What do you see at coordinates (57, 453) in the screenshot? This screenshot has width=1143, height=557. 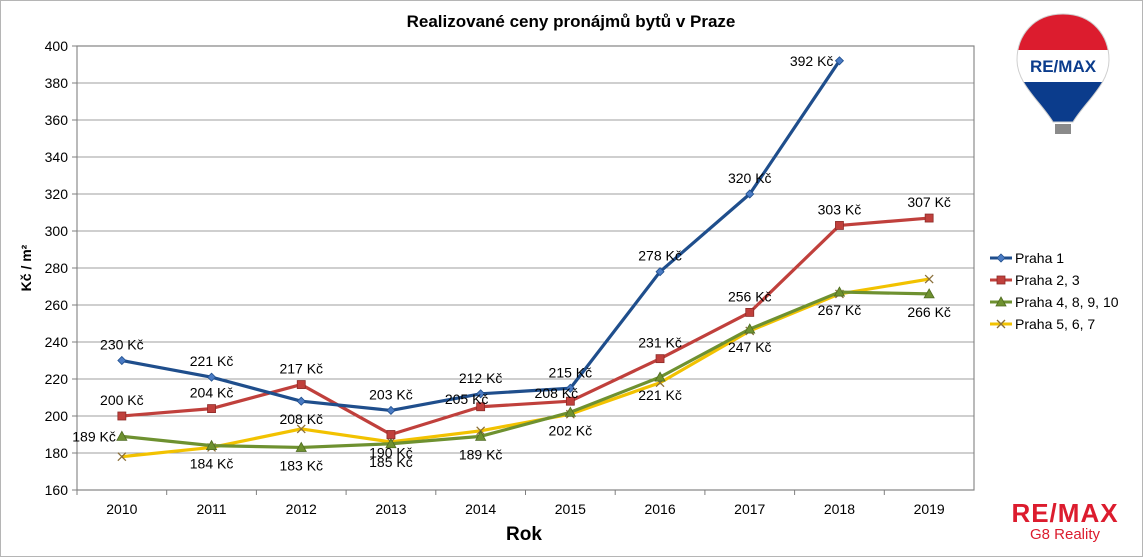 I see `y-tick-label: 180` at bounding box center [57, 453].